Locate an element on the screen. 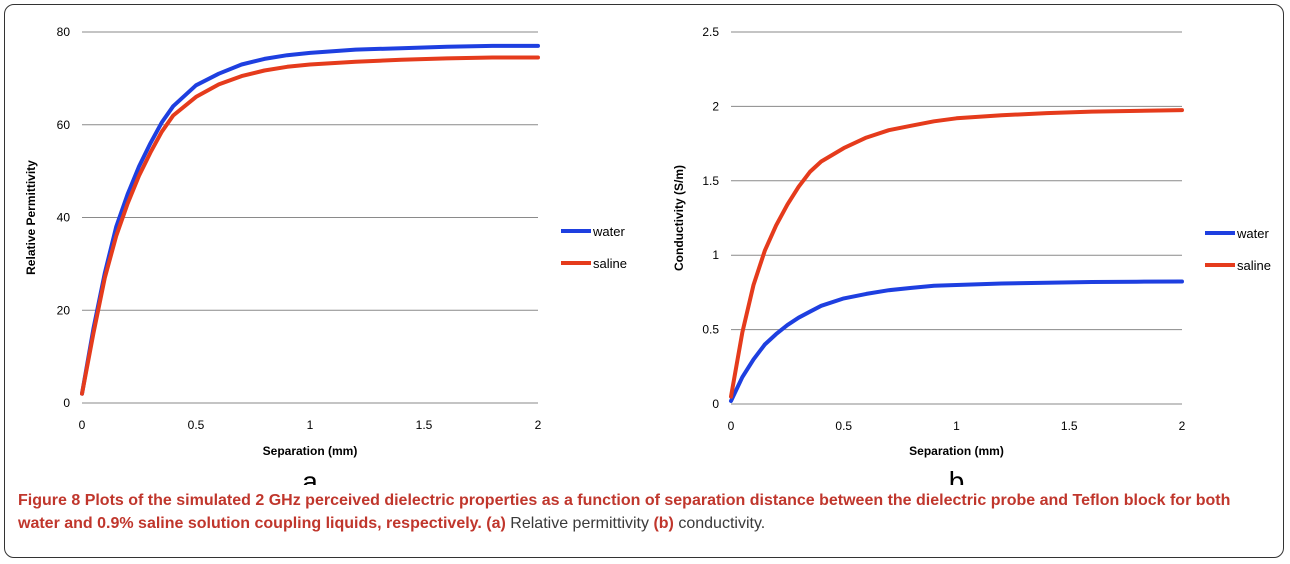  y-tick-label: 2 is located at coordinates (715, 106).